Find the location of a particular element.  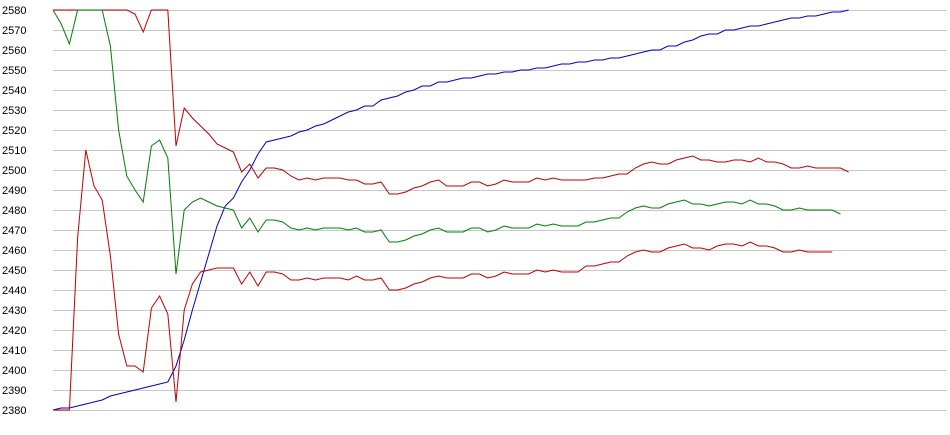

y-tick-label-2440: 2440 is located at coordinates (14, 291).